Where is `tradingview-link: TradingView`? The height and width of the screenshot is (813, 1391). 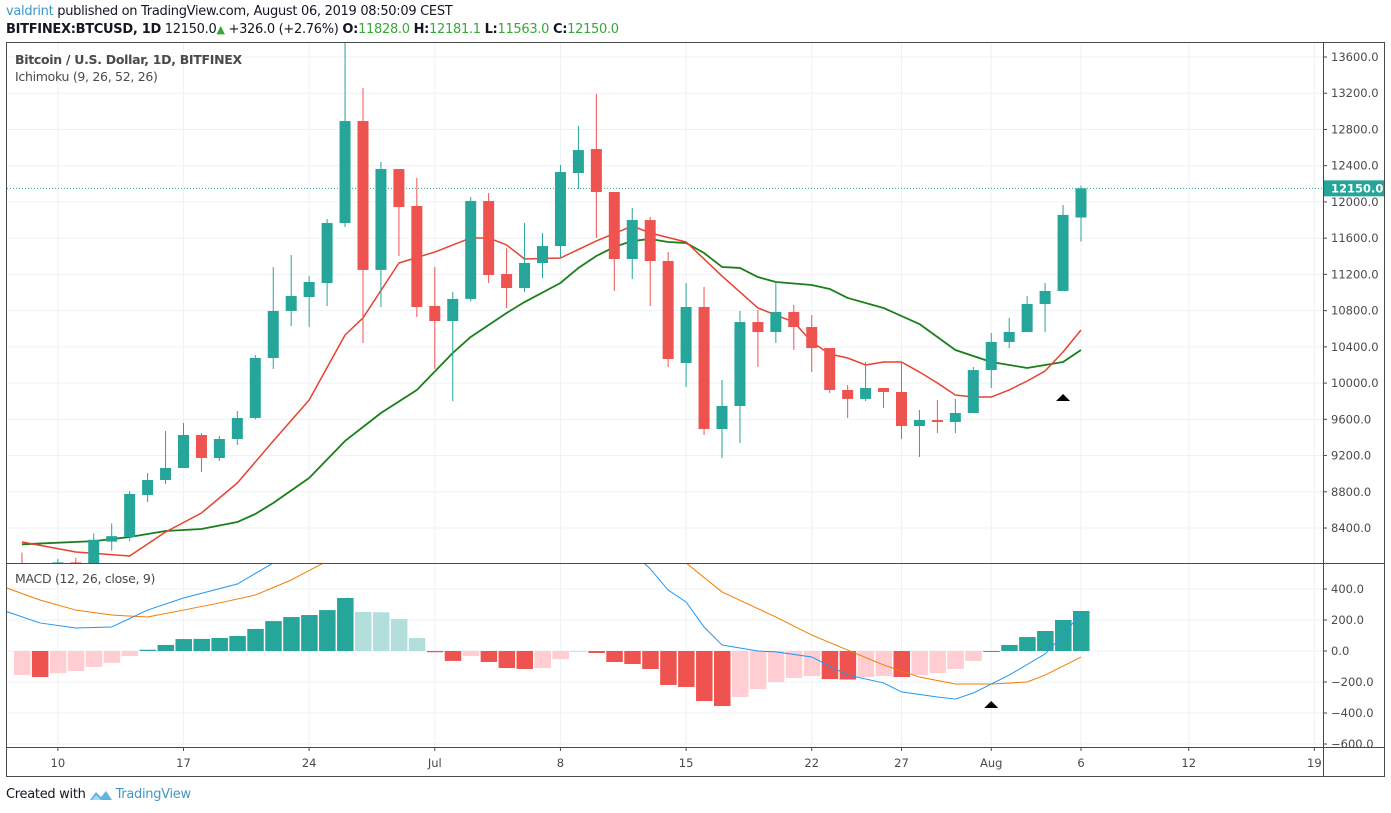 tradingview-link: TradingView is located at coordinates (153, 794).